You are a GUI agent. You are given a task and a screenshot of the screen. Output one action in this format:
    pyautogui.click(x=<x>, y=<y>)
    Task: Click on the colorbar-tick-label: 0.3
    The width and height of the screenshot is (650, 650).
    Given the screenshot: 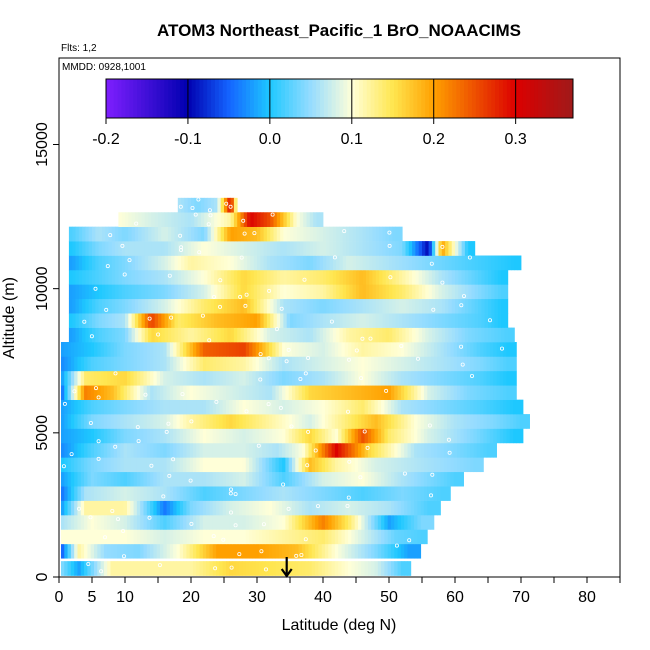 What is the action you would take?
    pyautogui.click(x=516, y=139)
    